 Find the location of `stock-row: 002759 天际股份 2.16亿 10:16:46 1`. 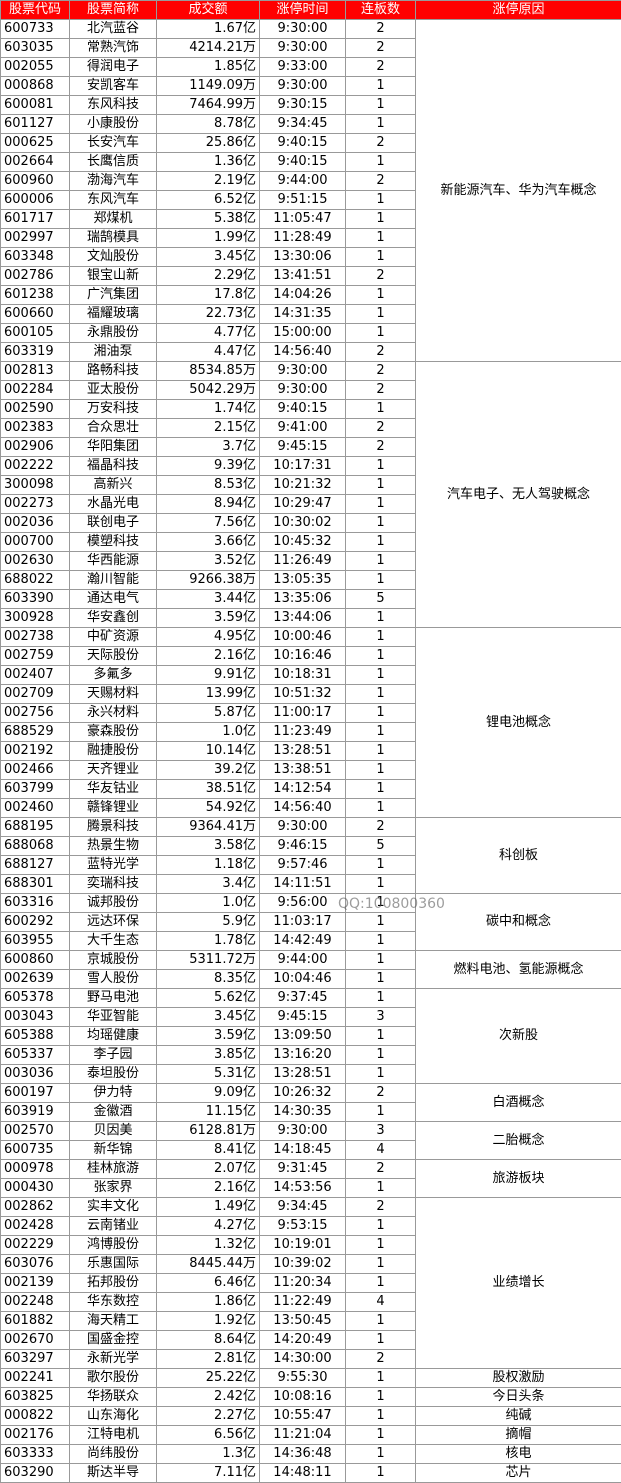

stock-row: 002759 天际股份 2.16亿 10:16:46 1 is located at coordinates (310, 656).